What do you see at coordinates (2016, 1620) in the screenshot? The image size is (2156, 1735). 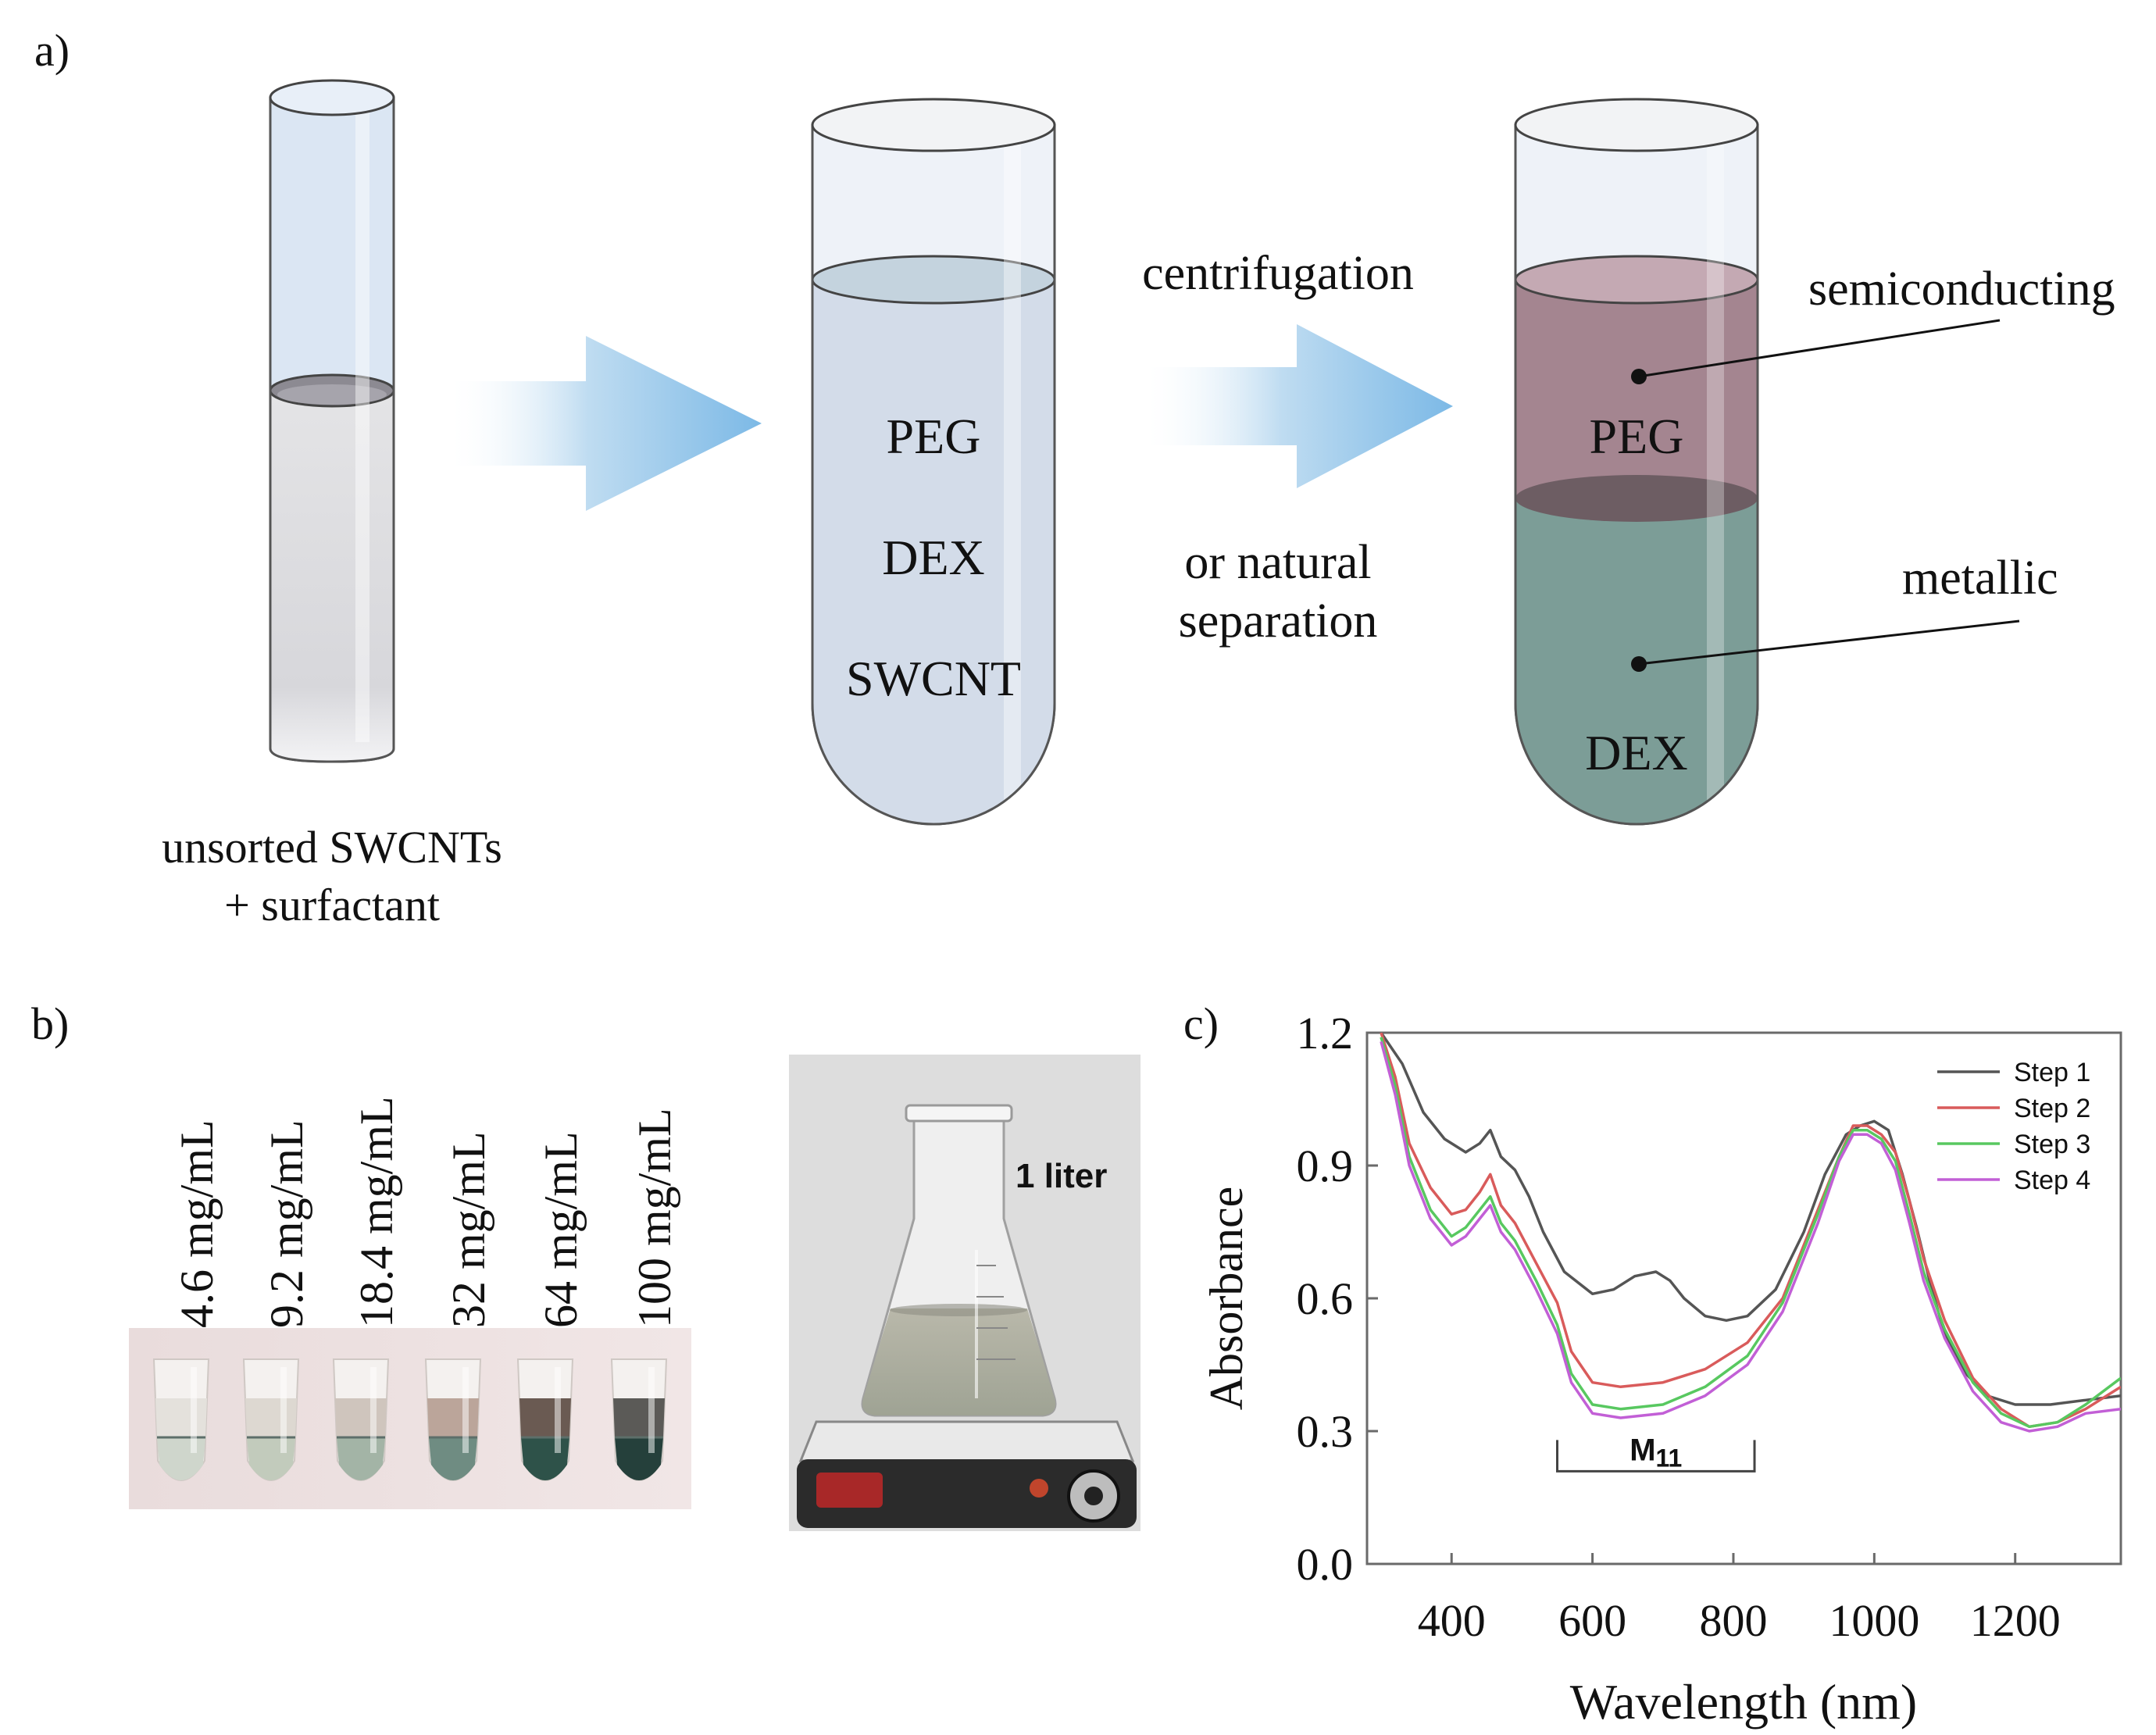 I see `x-tick-label: 1200` at bounding box center [2016, 1620].